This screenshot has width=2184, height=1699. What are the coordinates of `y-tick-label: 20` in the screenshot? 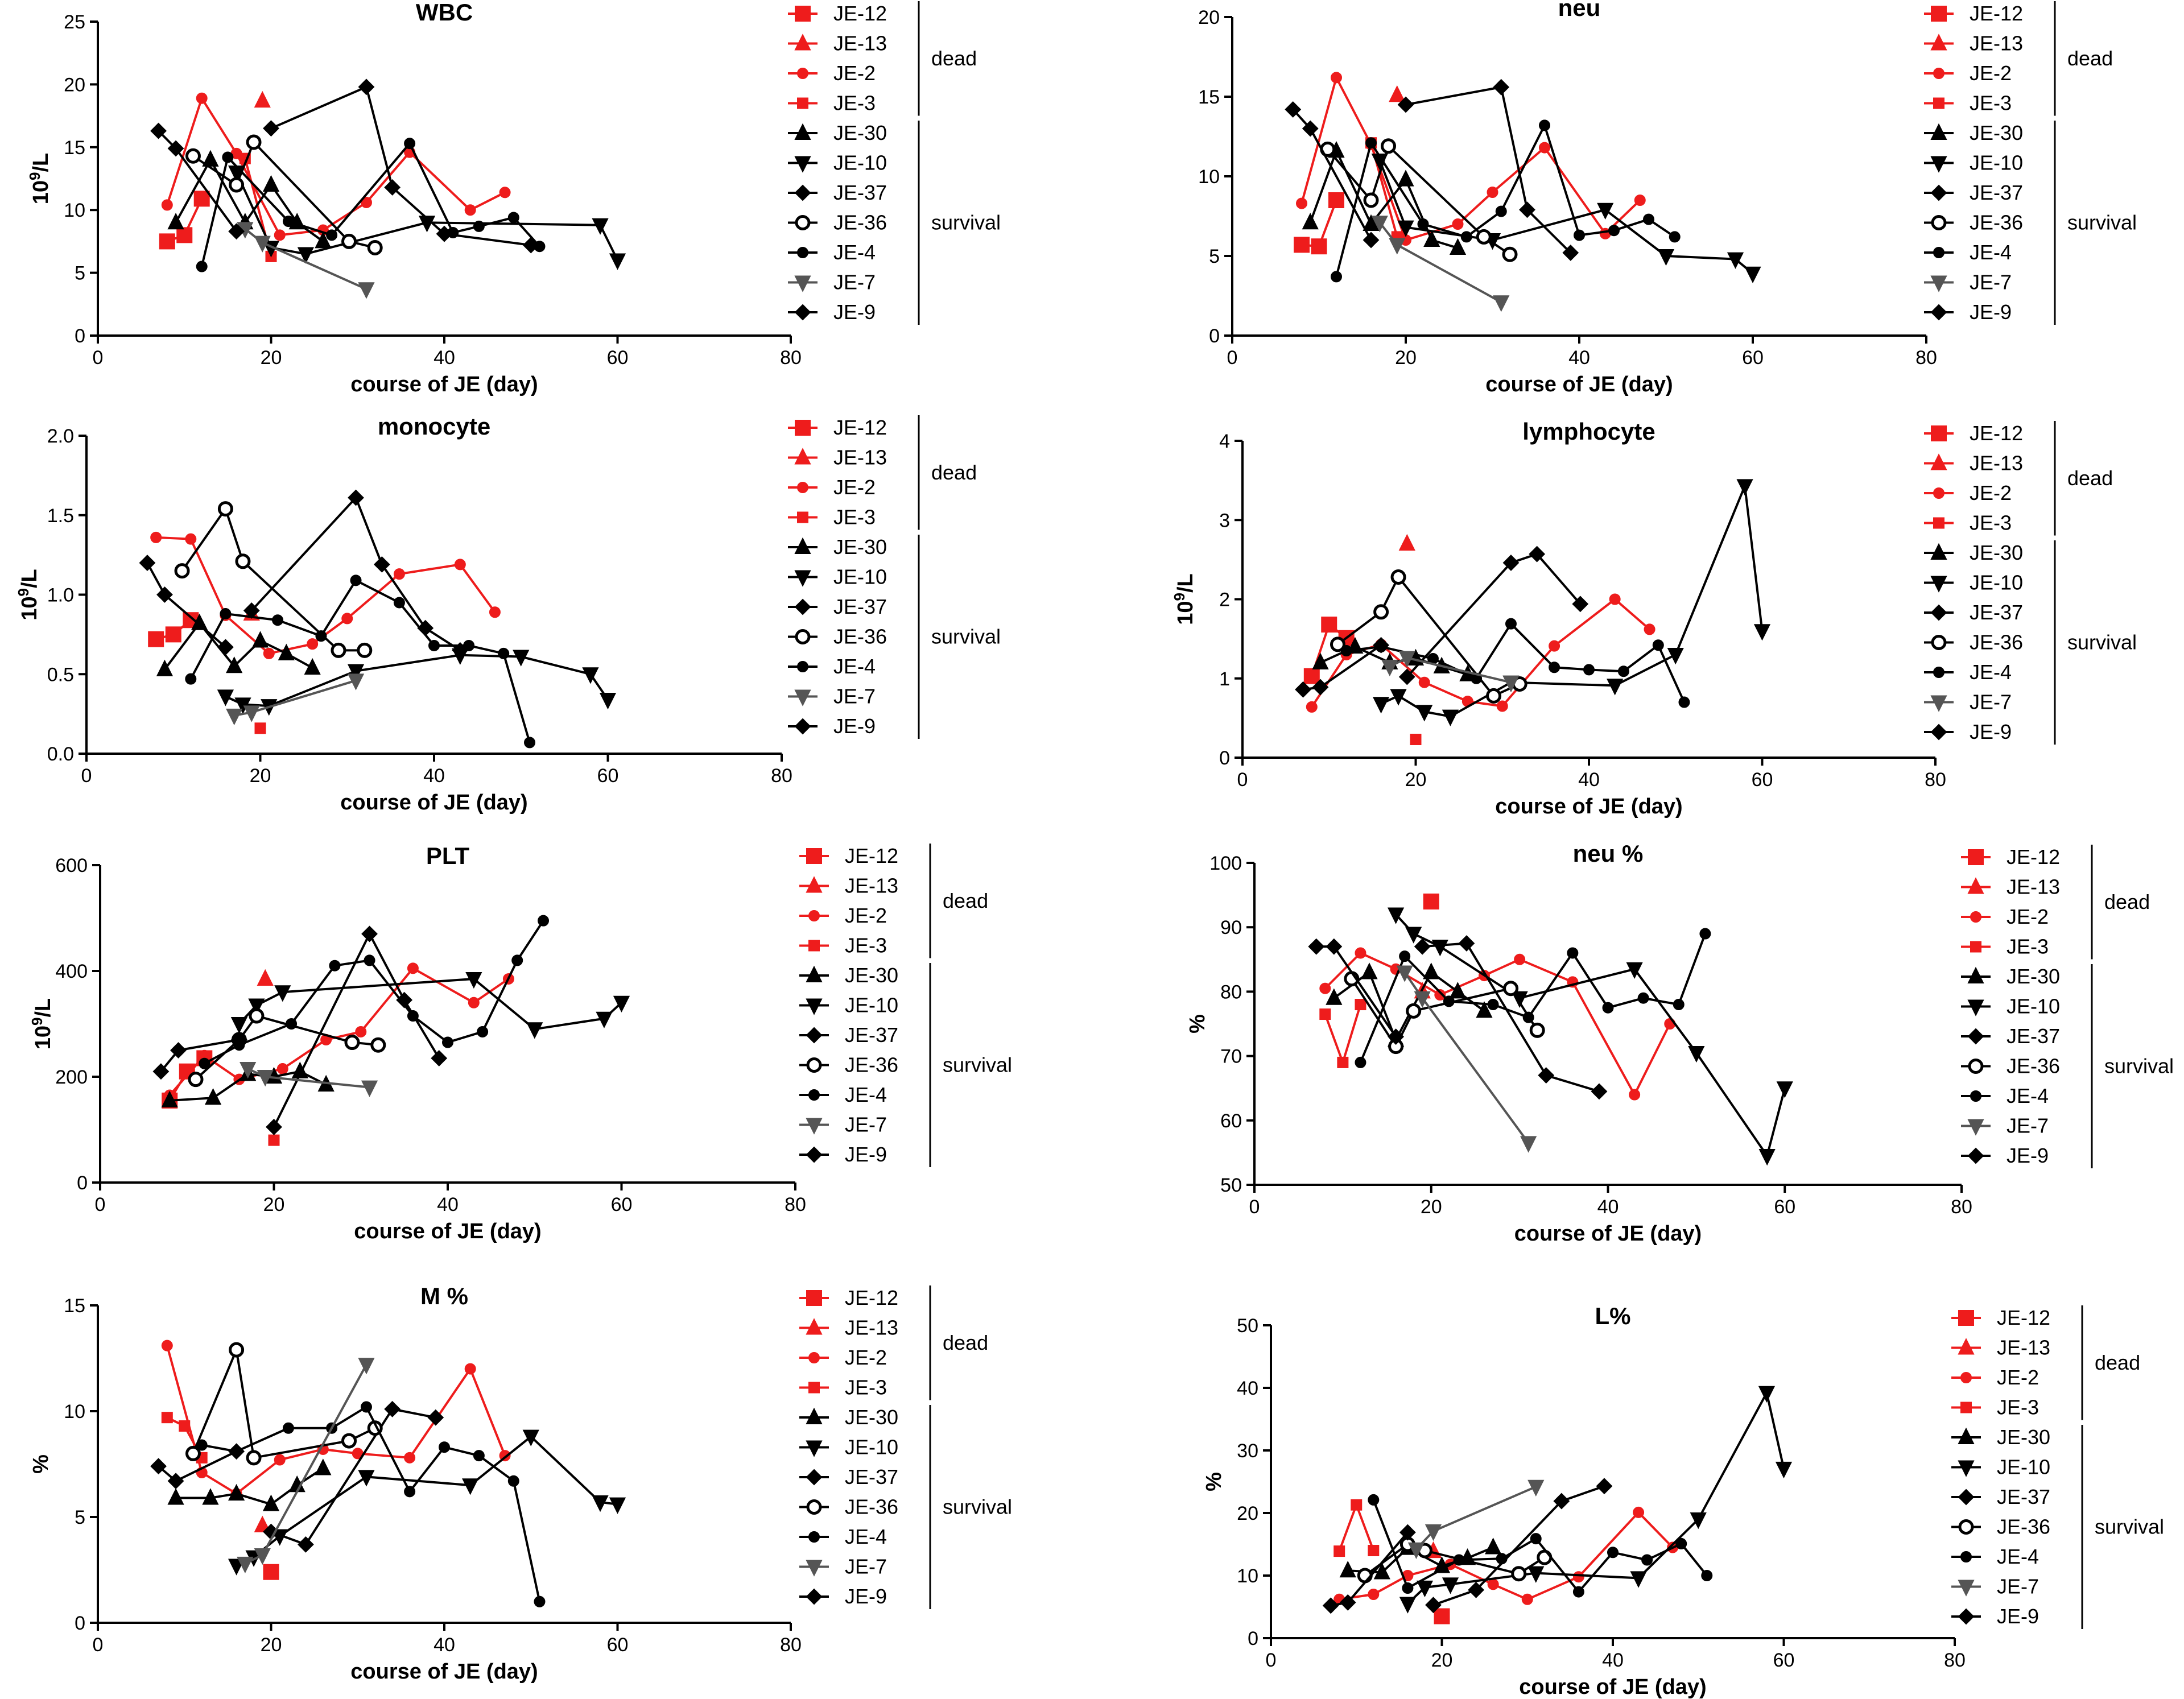 It's located at (1209, 17).